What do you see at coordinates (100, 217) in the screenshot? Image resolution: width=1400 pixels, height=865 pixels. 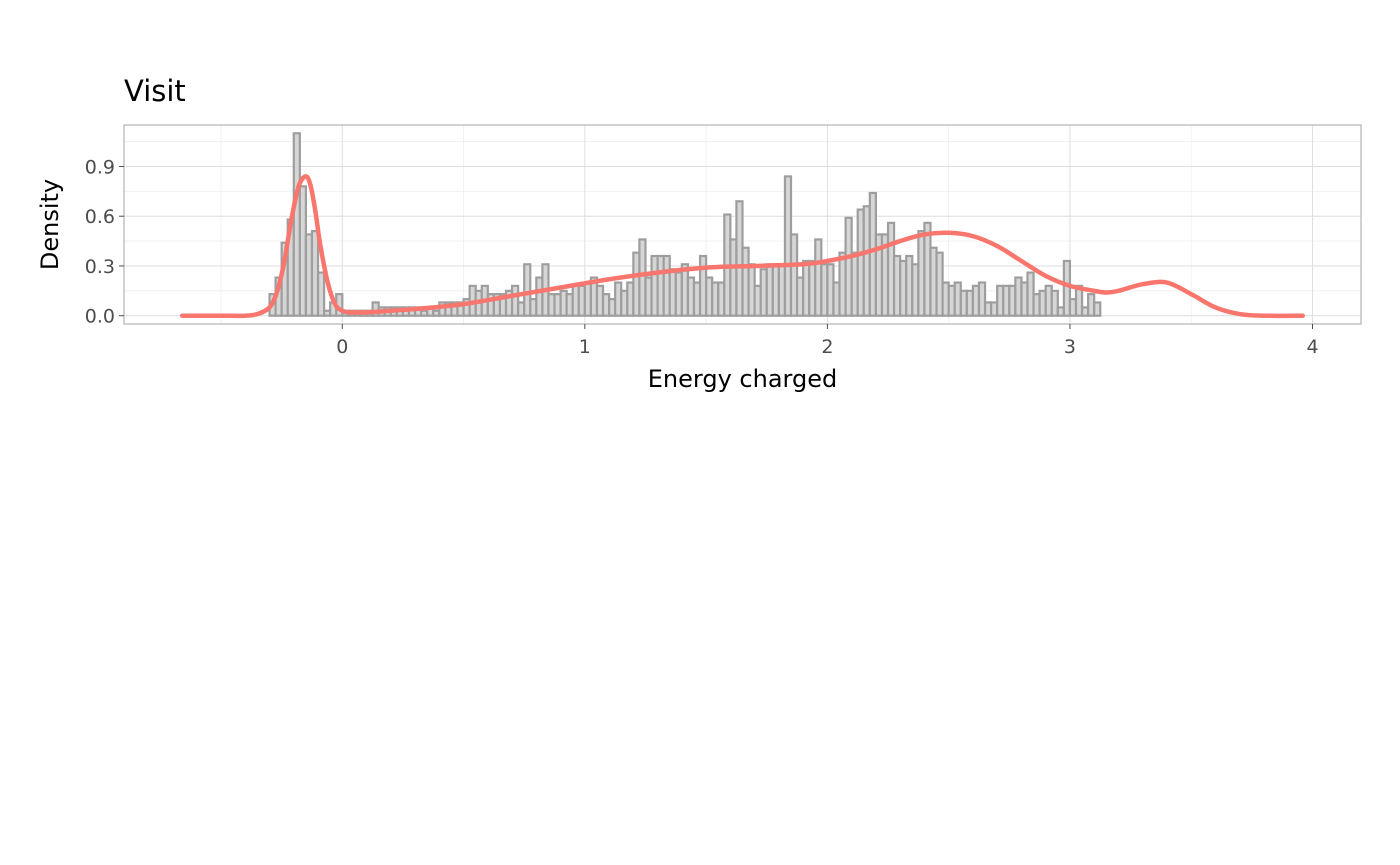 I see `y-tick-label: 0.6` at bounding box center [100, 217].